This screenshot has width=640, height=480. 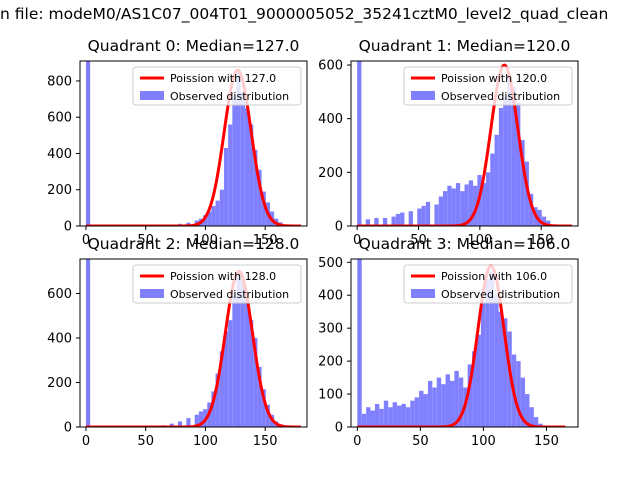 What do you see at coordinates (330, 296) in the screenshot?
I see `y-tick-label: 400` at bounding box center [330, 296].